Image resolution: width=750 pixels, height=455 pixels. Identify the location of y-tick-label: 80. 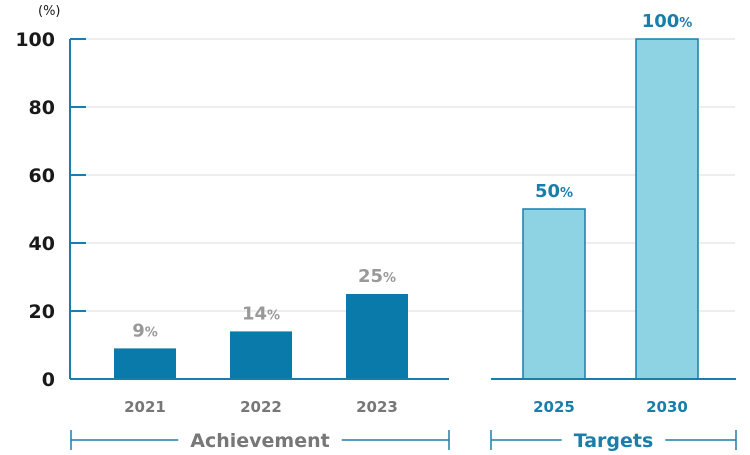
(42, 108).